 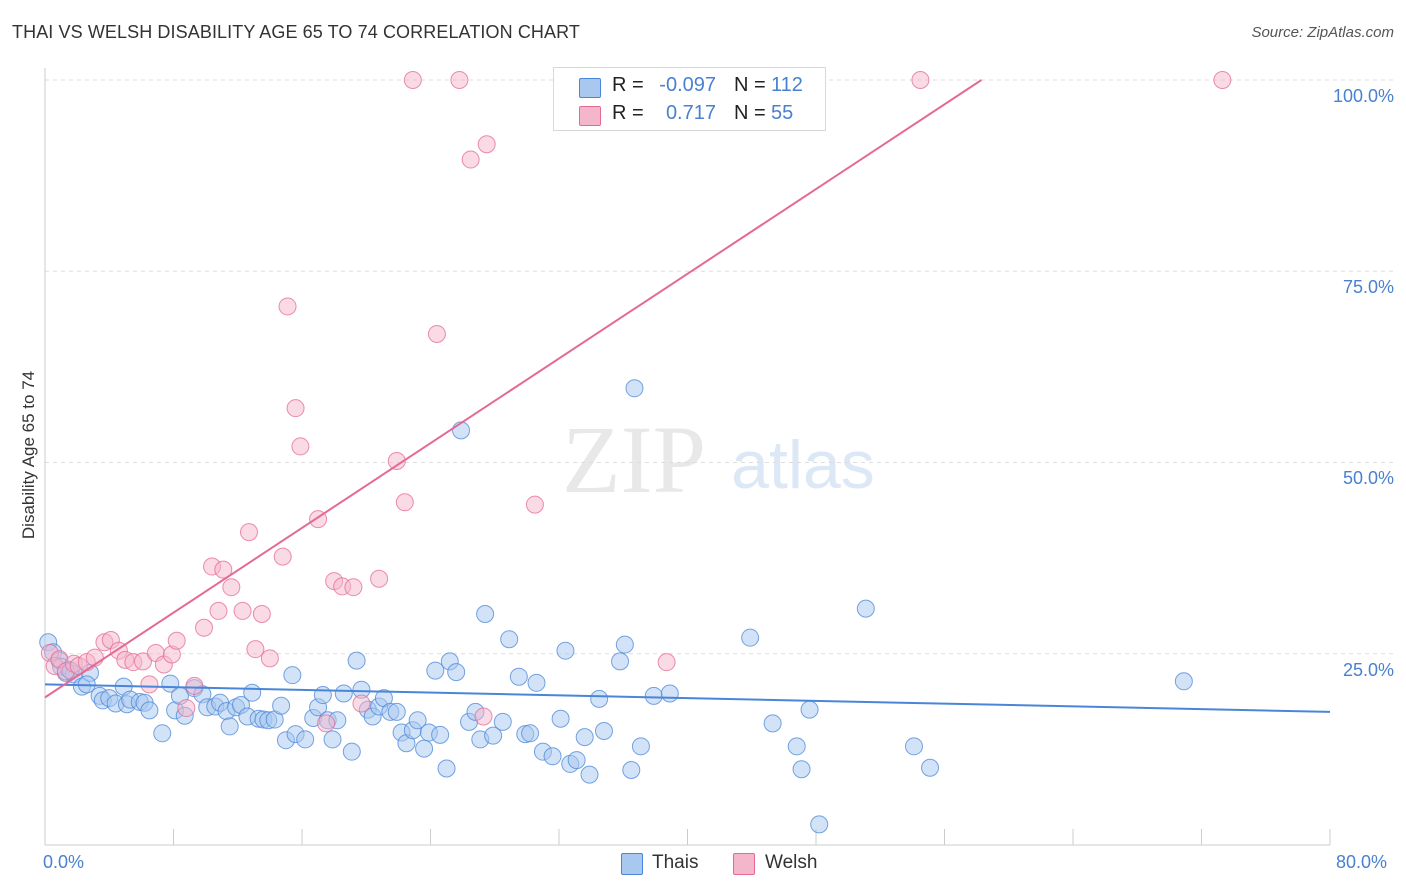 What do you see at coordinates (782, 113) in the screenshot?
I see `n-value: 55` at bounding box center [782, 113].